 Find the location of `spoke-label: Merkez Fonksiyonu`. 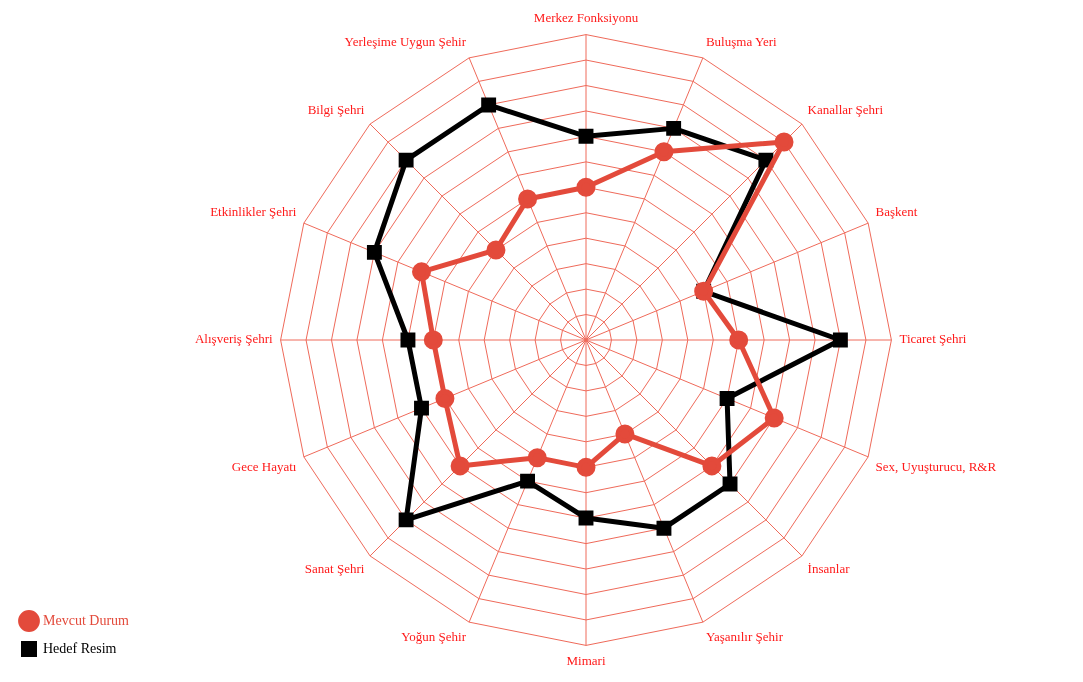

spoke-label: Merkez Fonksiyonu is located at coordinates (586, 18).